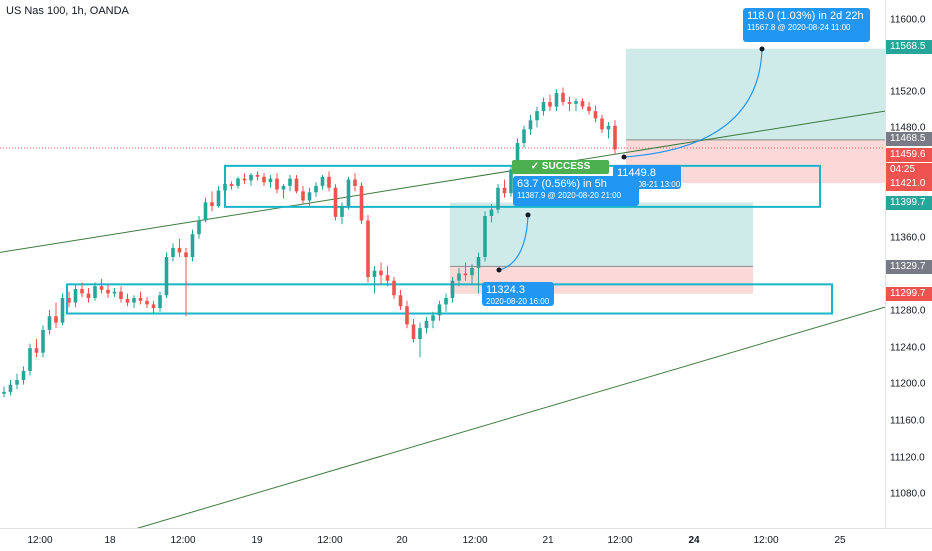 The width and height of the screenshot is (932, 551). Describe the element at coordinates (909, 294) in the screenshot. I see `price-badge-stop-1: 11299.7` at that location.